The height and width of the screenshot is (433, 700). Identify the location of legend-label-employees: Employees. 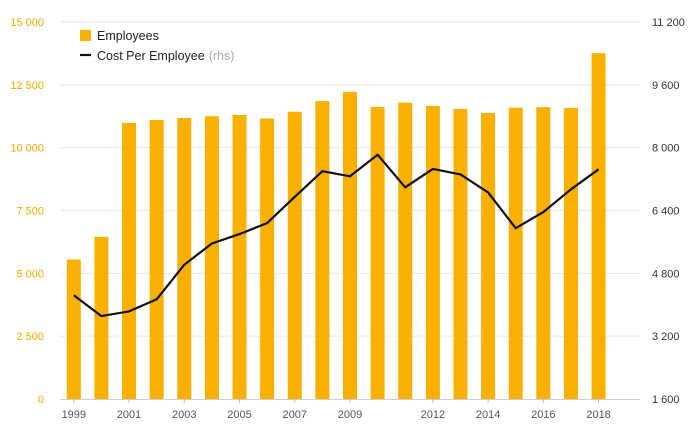
(128, 36).